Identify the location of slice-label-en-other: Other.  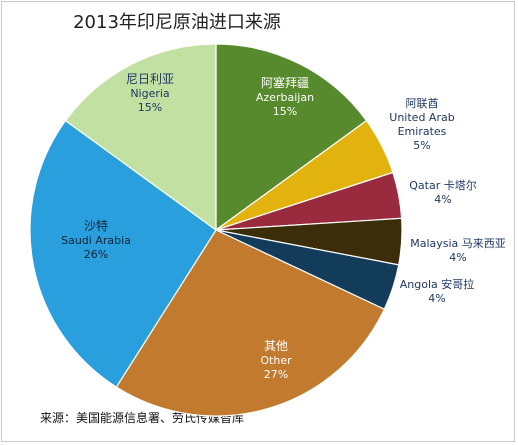
(276, 360).